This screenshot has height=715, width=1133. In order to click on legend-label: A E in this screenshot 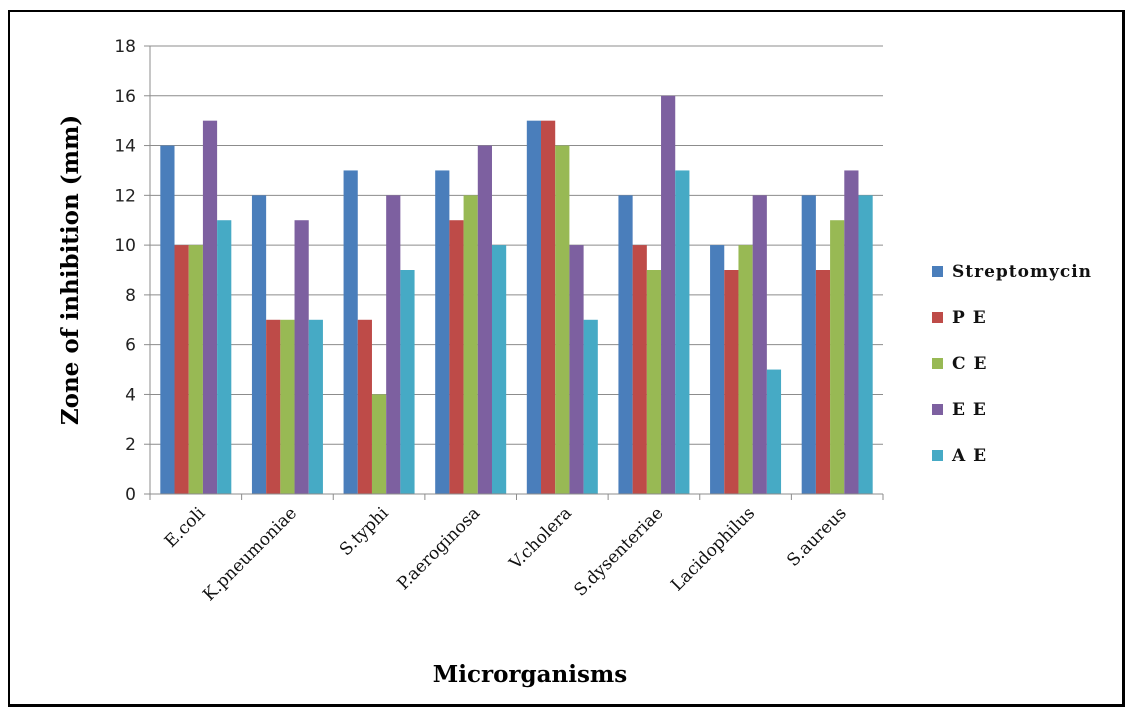, I will do `click(969, 456)`.